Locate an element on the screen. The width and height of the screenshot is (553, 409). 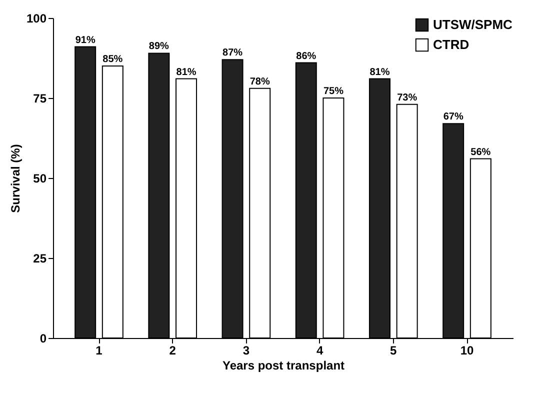
legend-label: CTRD is located at coordinates (451, 44).